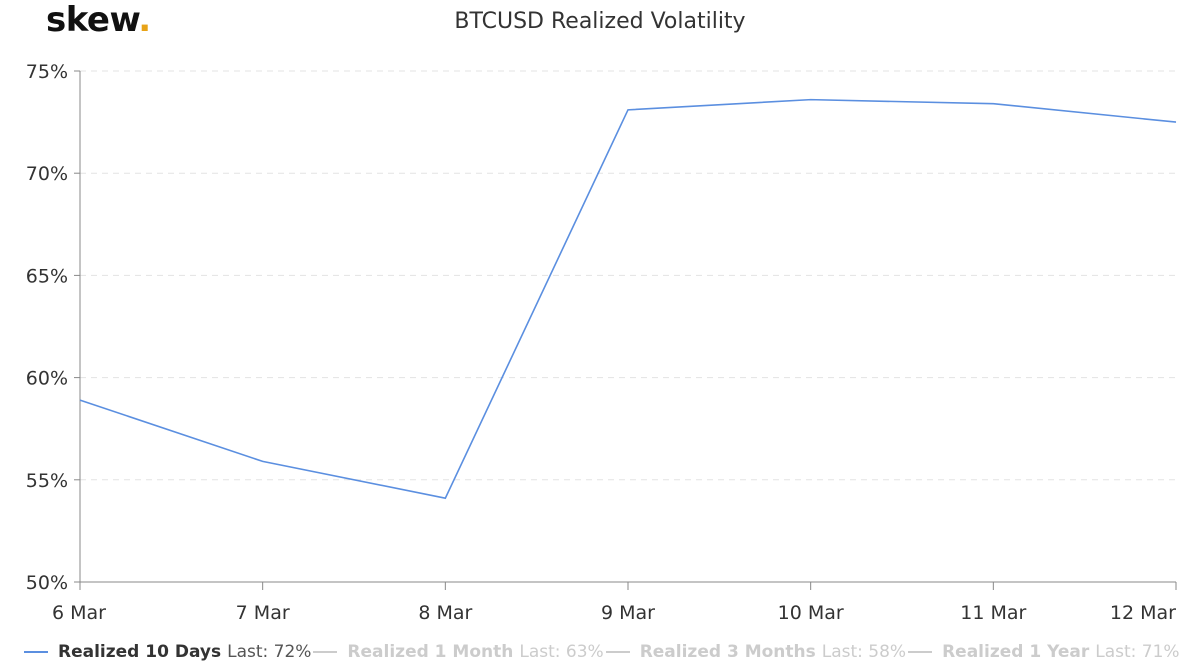 This screenshot has width=1200, height=670. What do you see at coordinates (1143, 613) in the screenshot?
I see `x-tick-label: 12 Mar` at bounding box center [1143, 613].